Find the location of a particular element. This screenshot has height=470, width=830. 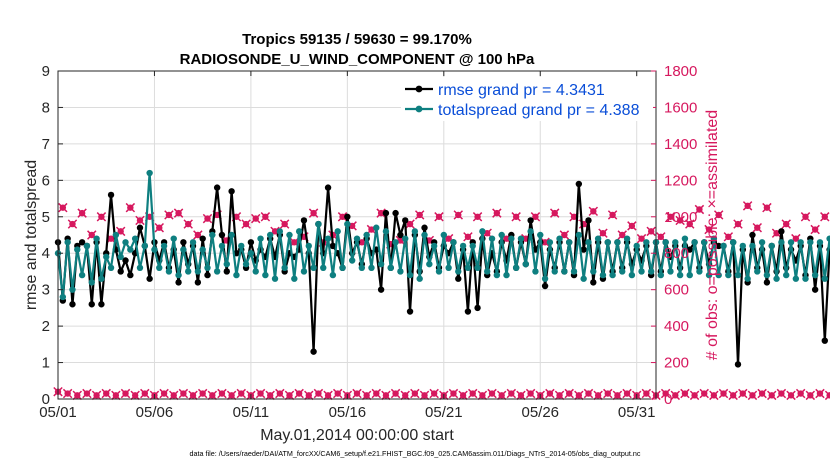

y-right-tick-label: 1200 is located at coordinates (680, 180).